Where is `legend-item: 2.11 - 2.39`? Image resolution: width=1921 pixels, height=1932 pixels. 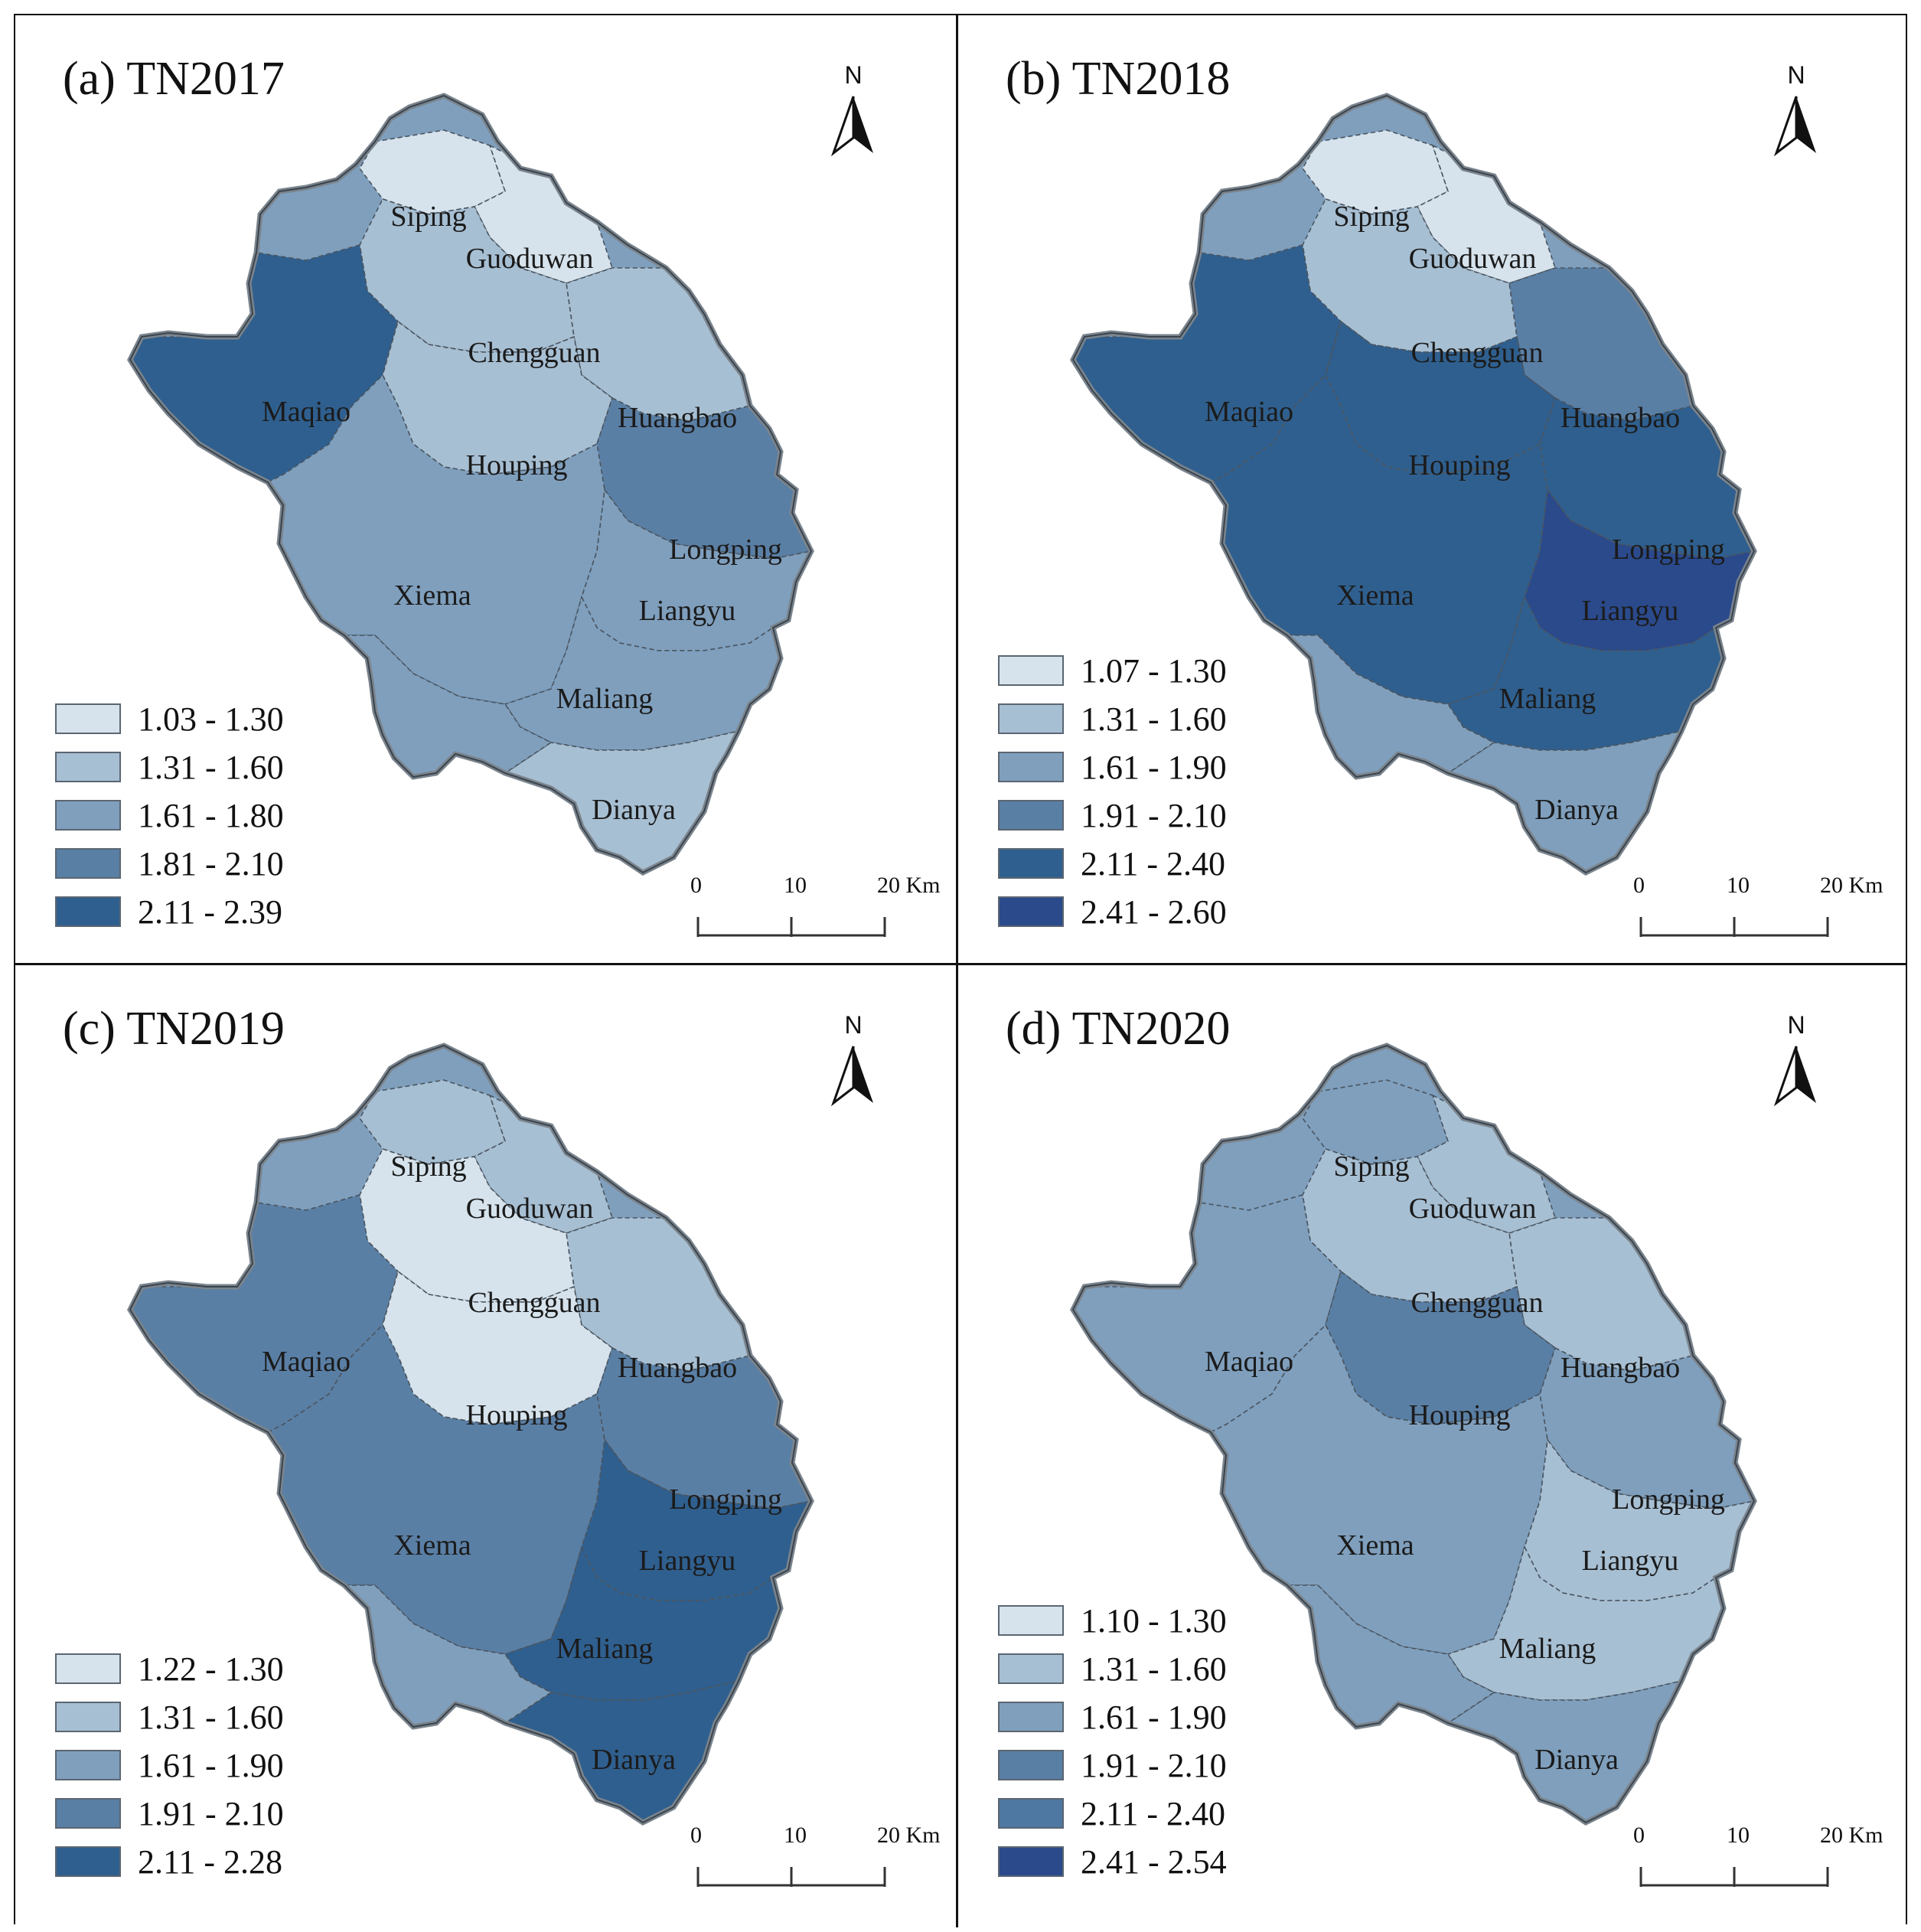 legend-item: 2.11 - 2.39 is located at coordinates (201, 913).